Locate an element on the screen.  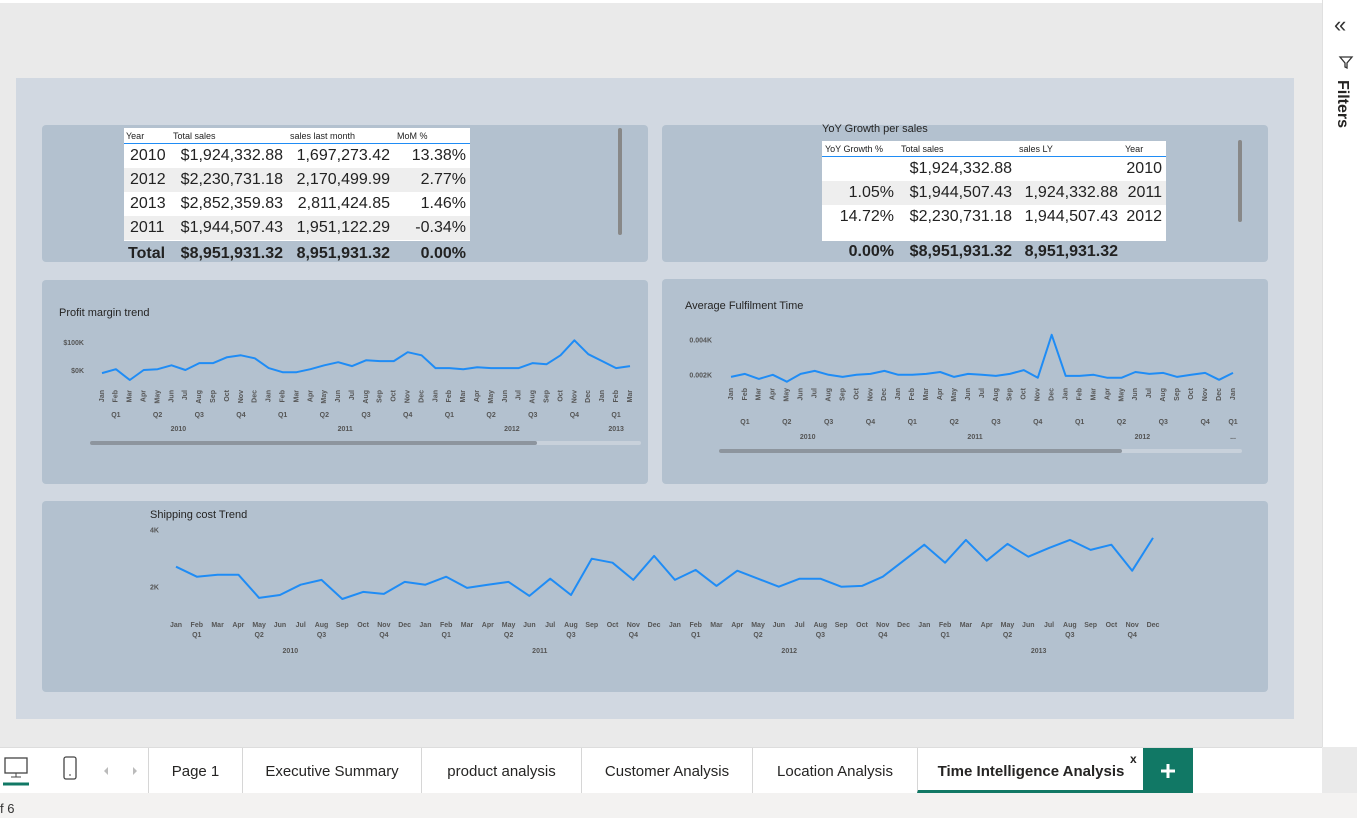
year-label: 2011 is located at coordinates (974, 437).